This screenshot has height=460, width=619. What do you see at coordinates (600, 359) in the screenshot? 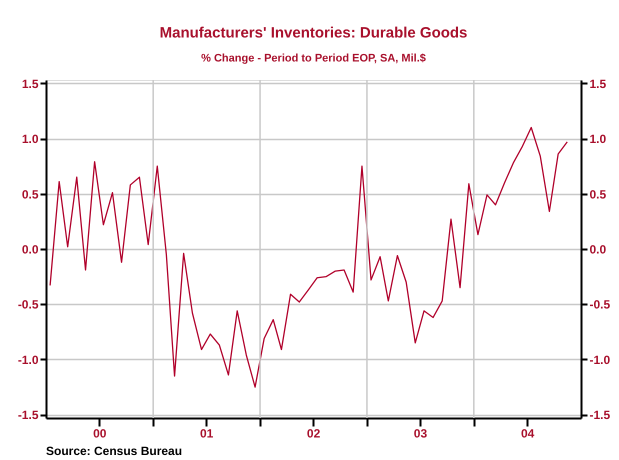
I see `y2-tick-label: -1.0` at bounding box center [600, 359].